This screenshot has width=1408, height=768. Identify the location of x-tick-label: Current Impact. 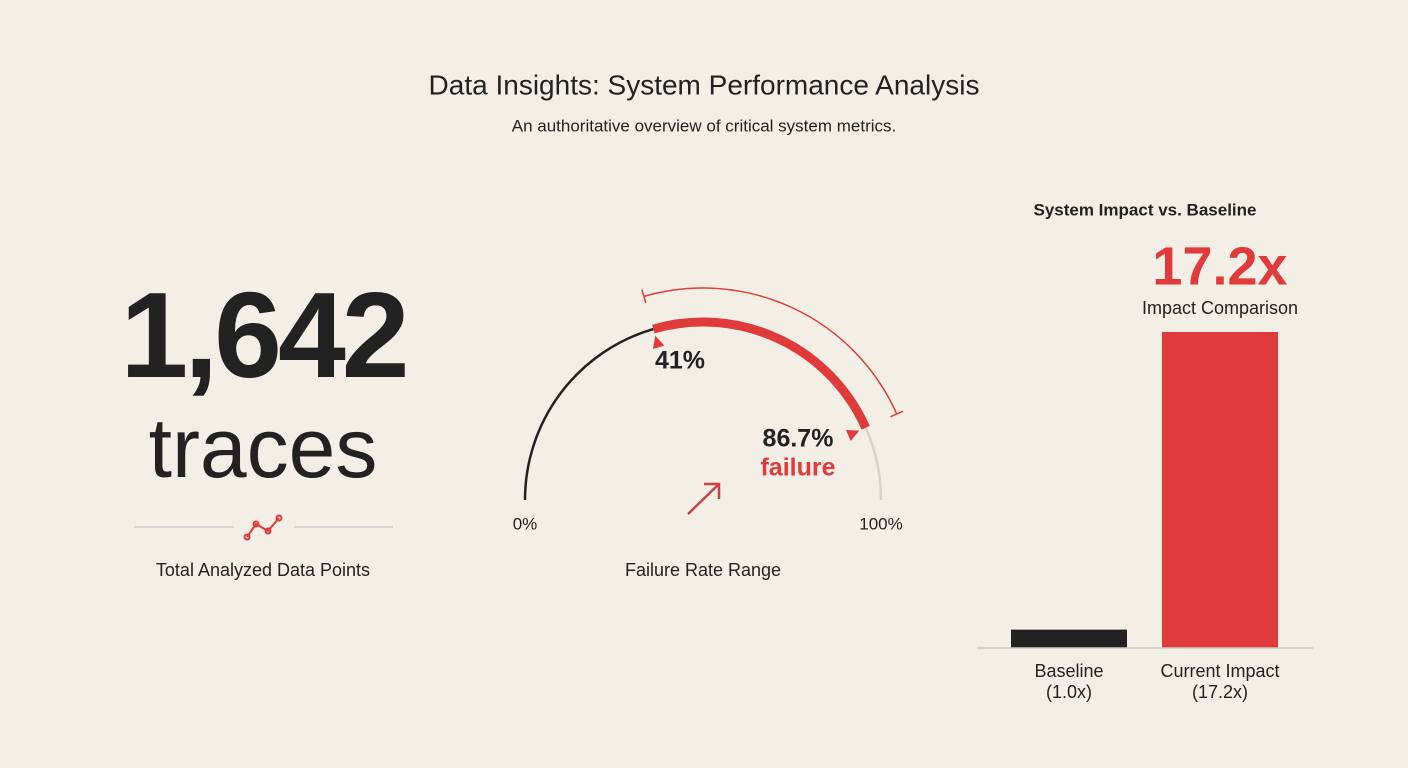
(1219, 671).